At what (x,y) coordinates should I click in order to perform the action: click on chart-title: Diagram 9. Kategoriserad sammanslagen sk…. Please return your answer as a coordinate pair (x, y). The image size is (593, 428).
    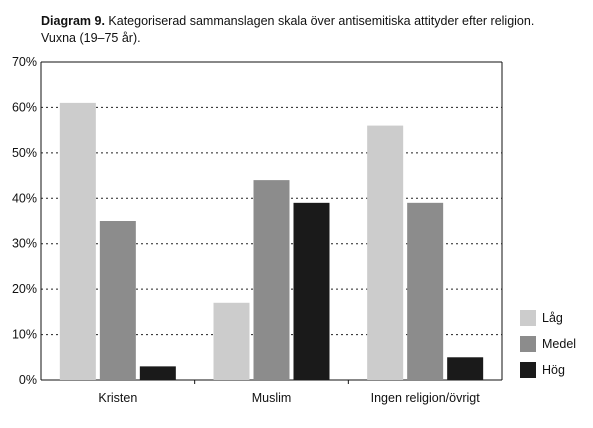
    Looking at the image, I should click on (301, 30).